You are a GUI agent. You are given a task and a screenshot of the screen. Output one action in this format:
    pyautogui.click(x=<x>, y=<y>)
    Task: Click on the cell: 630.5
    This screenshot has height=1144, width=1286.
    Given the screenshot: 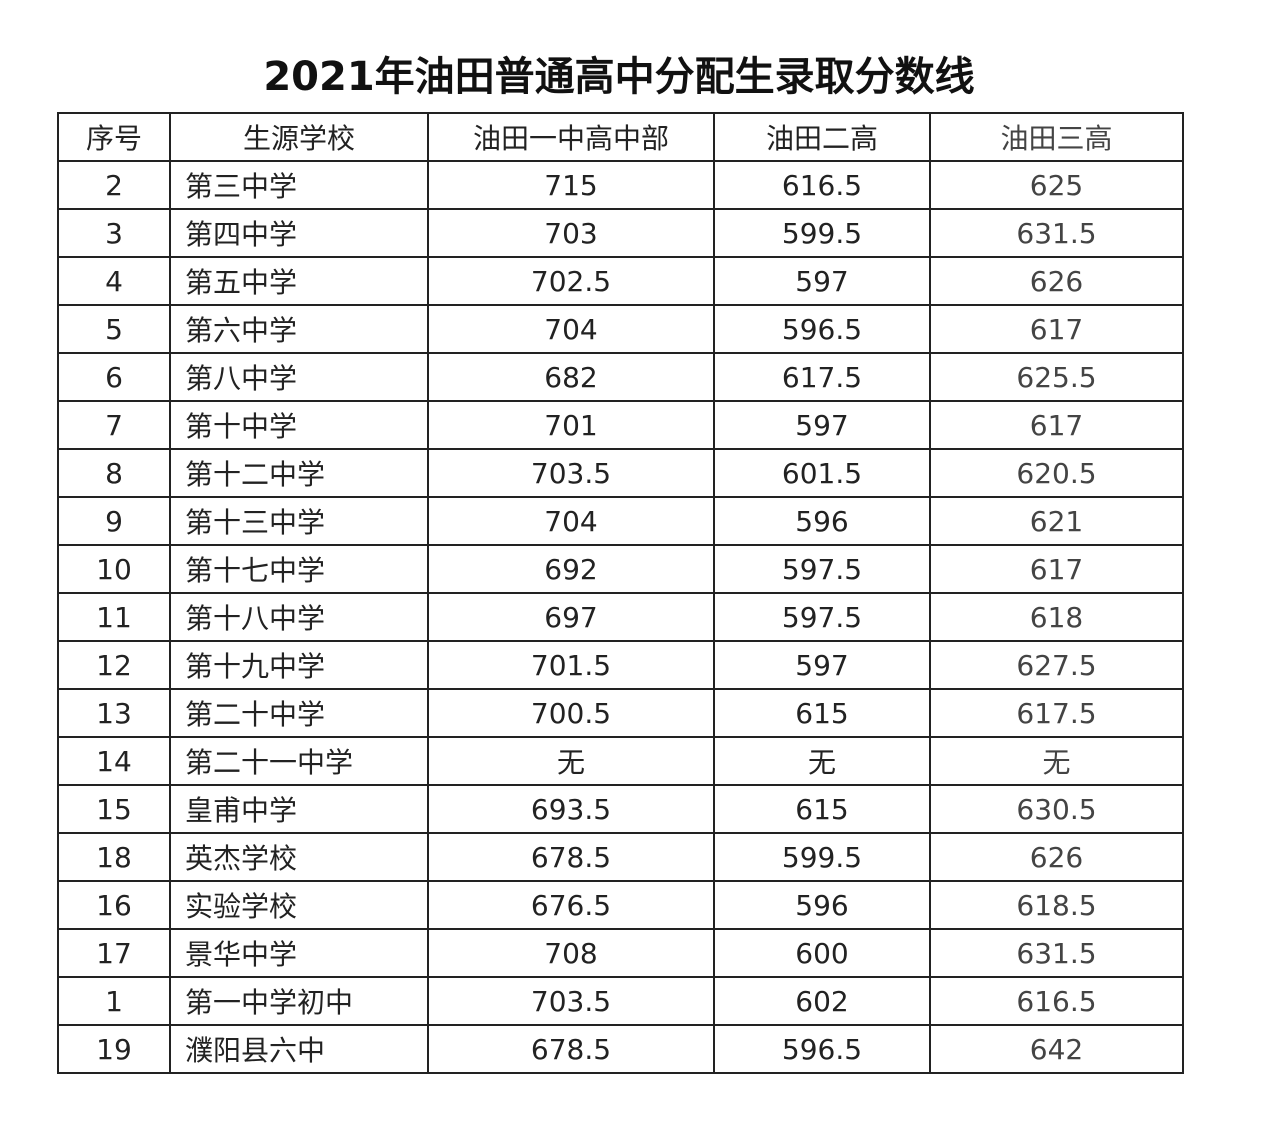 What is the action you would take?
    pyautogui.click(x=1056, y=809)
    